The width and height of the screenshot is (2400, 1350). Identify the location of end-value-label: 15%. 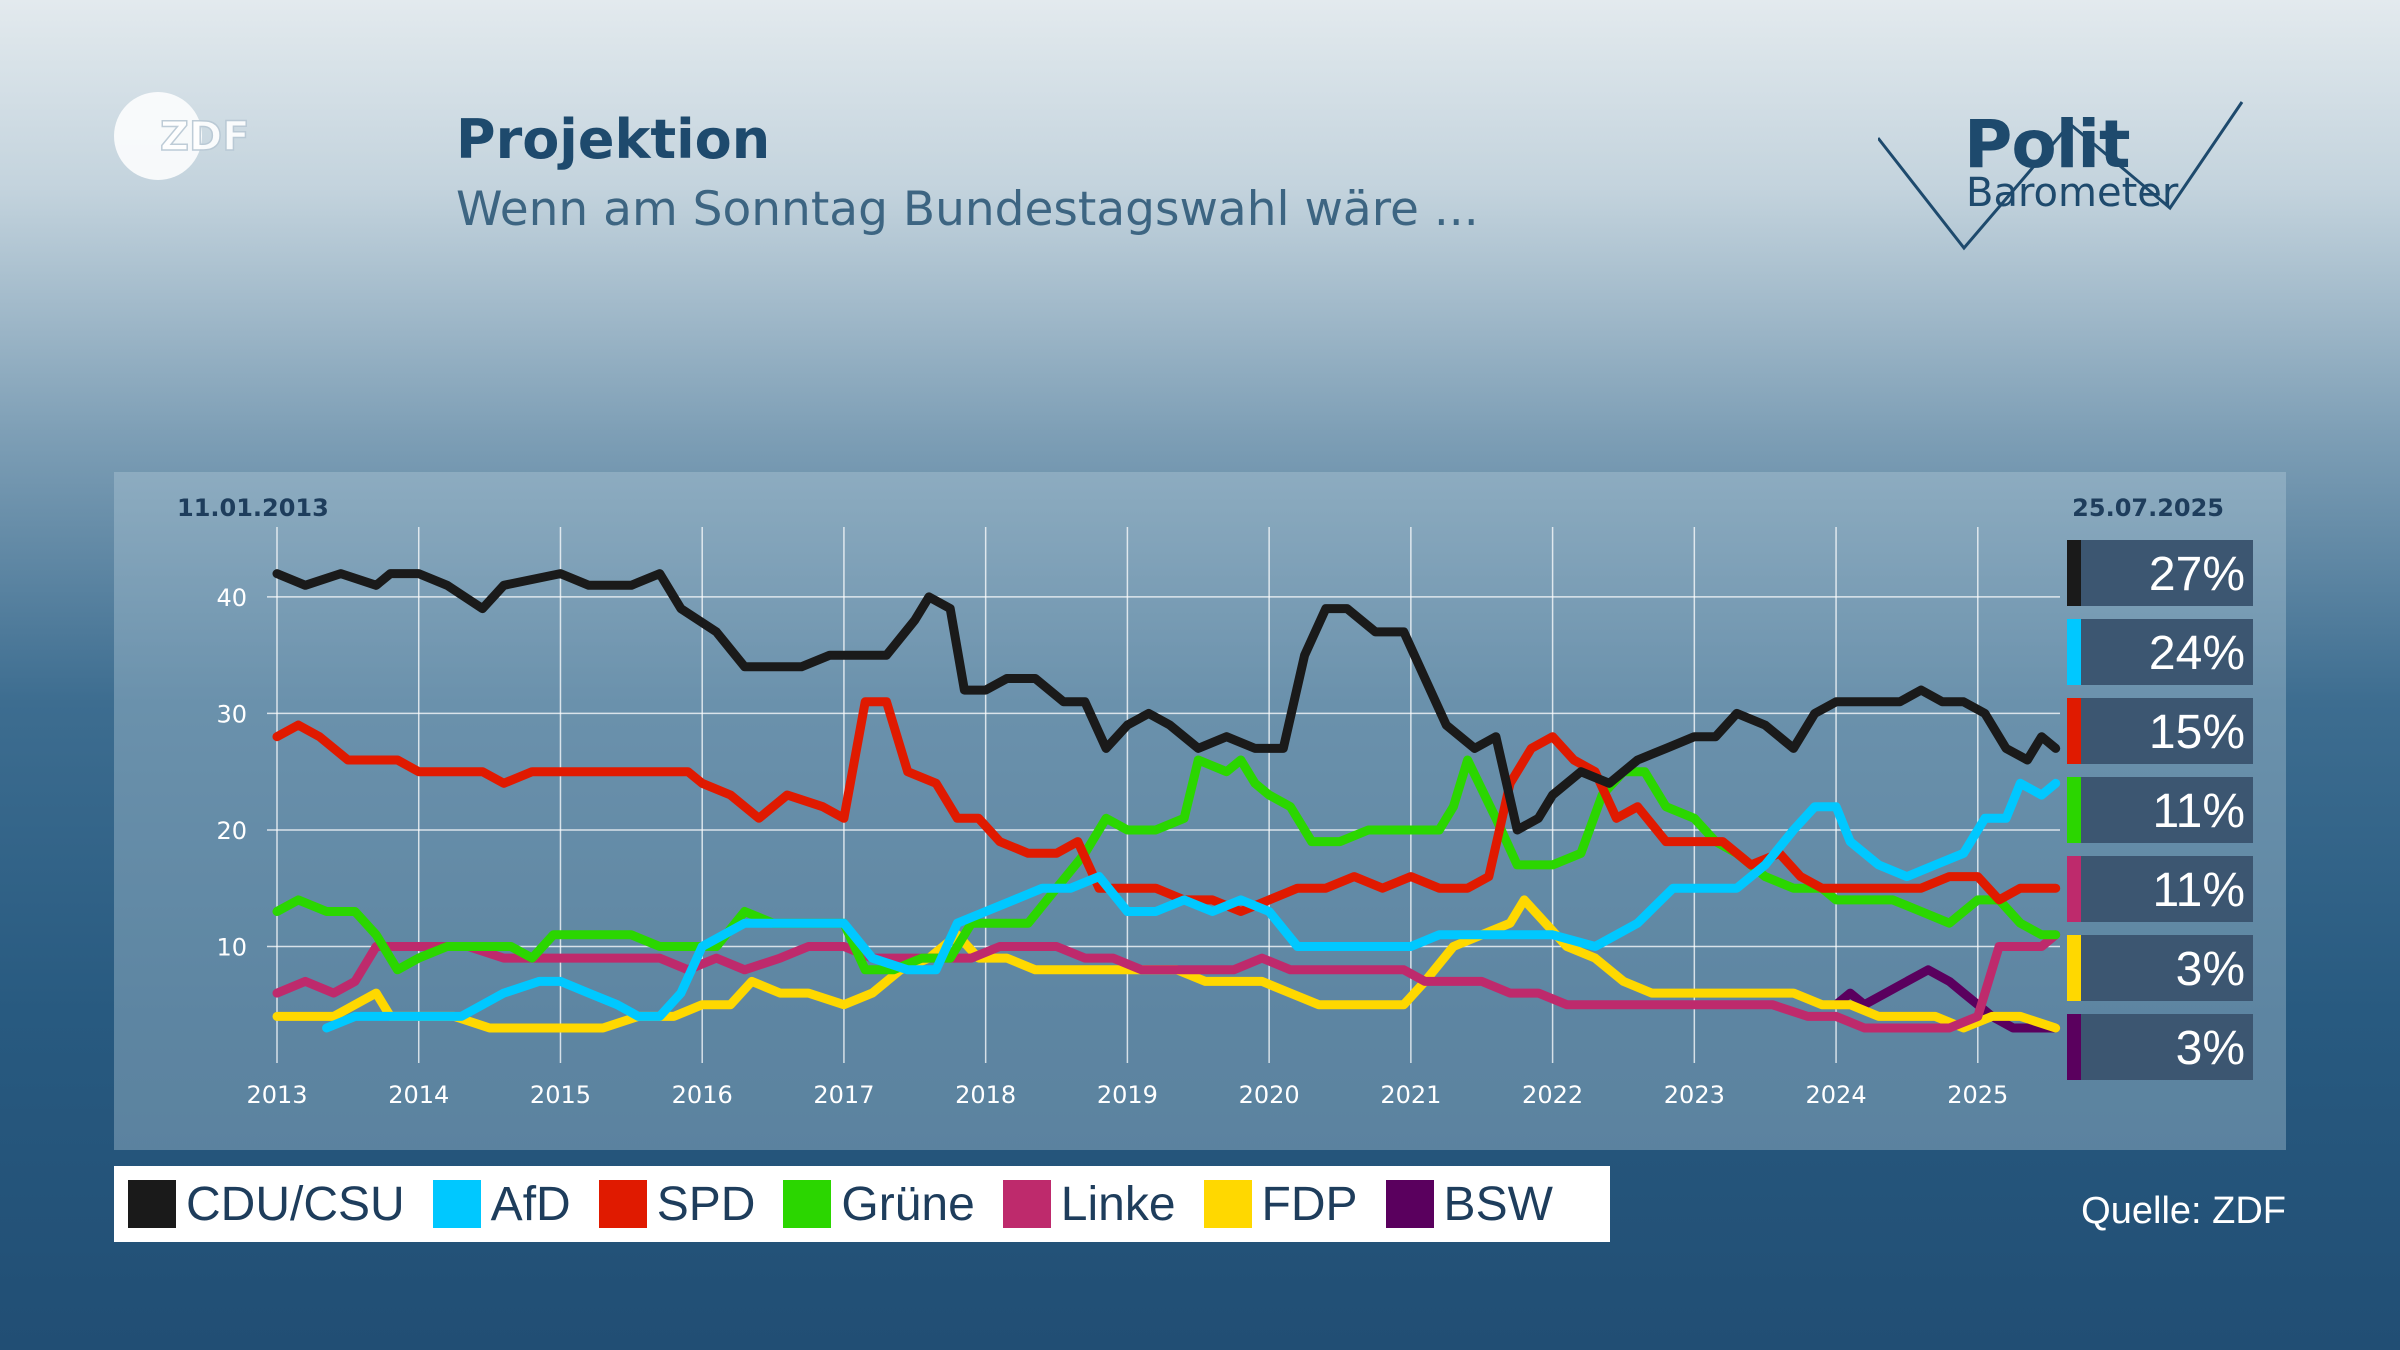
(2197, 732).